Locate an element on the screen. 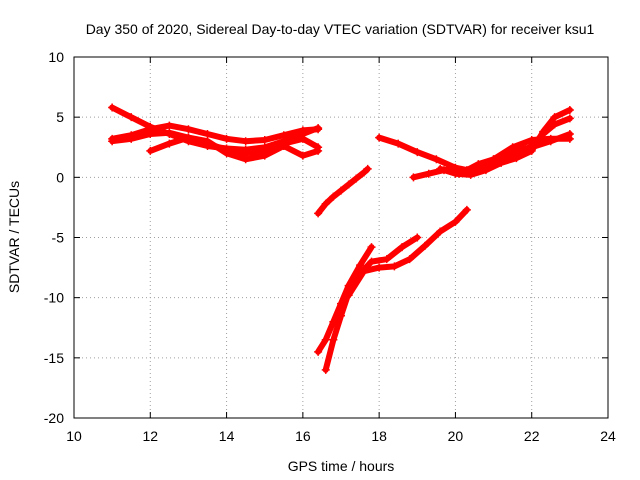 This screenshot has width=640, height=480. x-tick-label: 10 is located at coordinates (74, 436).